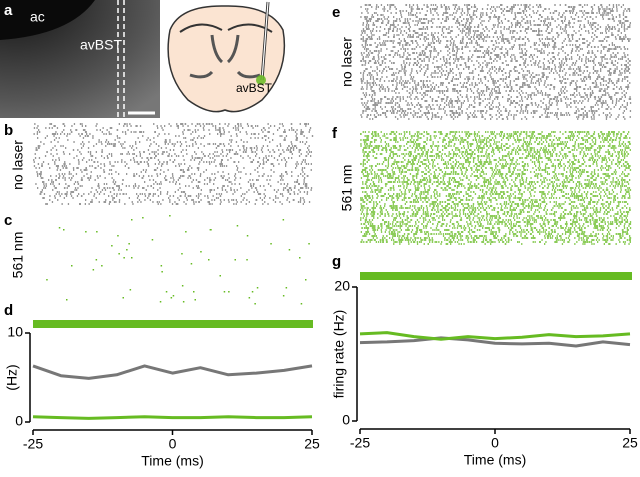 This screenshot has height=477, width=640. What do you see at coordinates (8, 130) in the screenshot?
I see `panel-label: b` at bounding box center [8, 130].